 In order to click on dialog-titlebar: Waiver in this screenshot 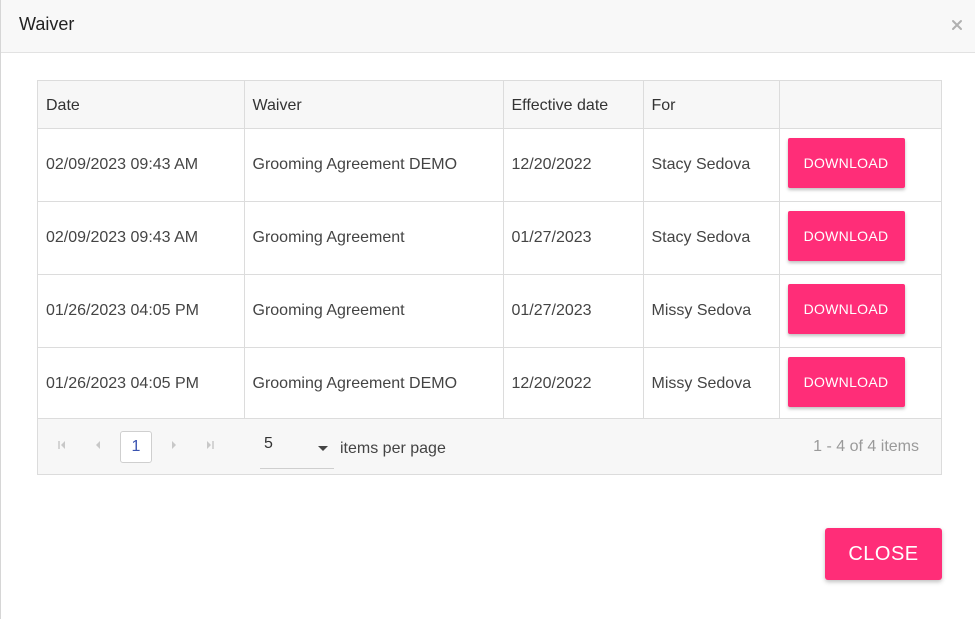, I will do `click(488, 26)`.